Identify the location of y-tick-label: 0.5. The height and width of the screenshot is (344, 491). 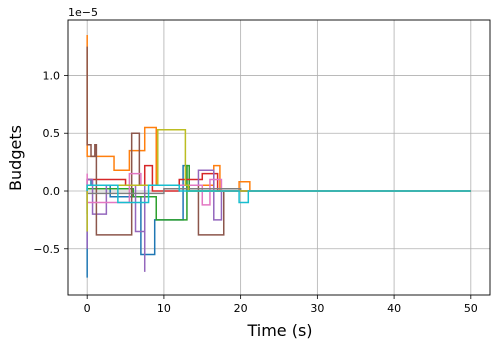
(52, 133).